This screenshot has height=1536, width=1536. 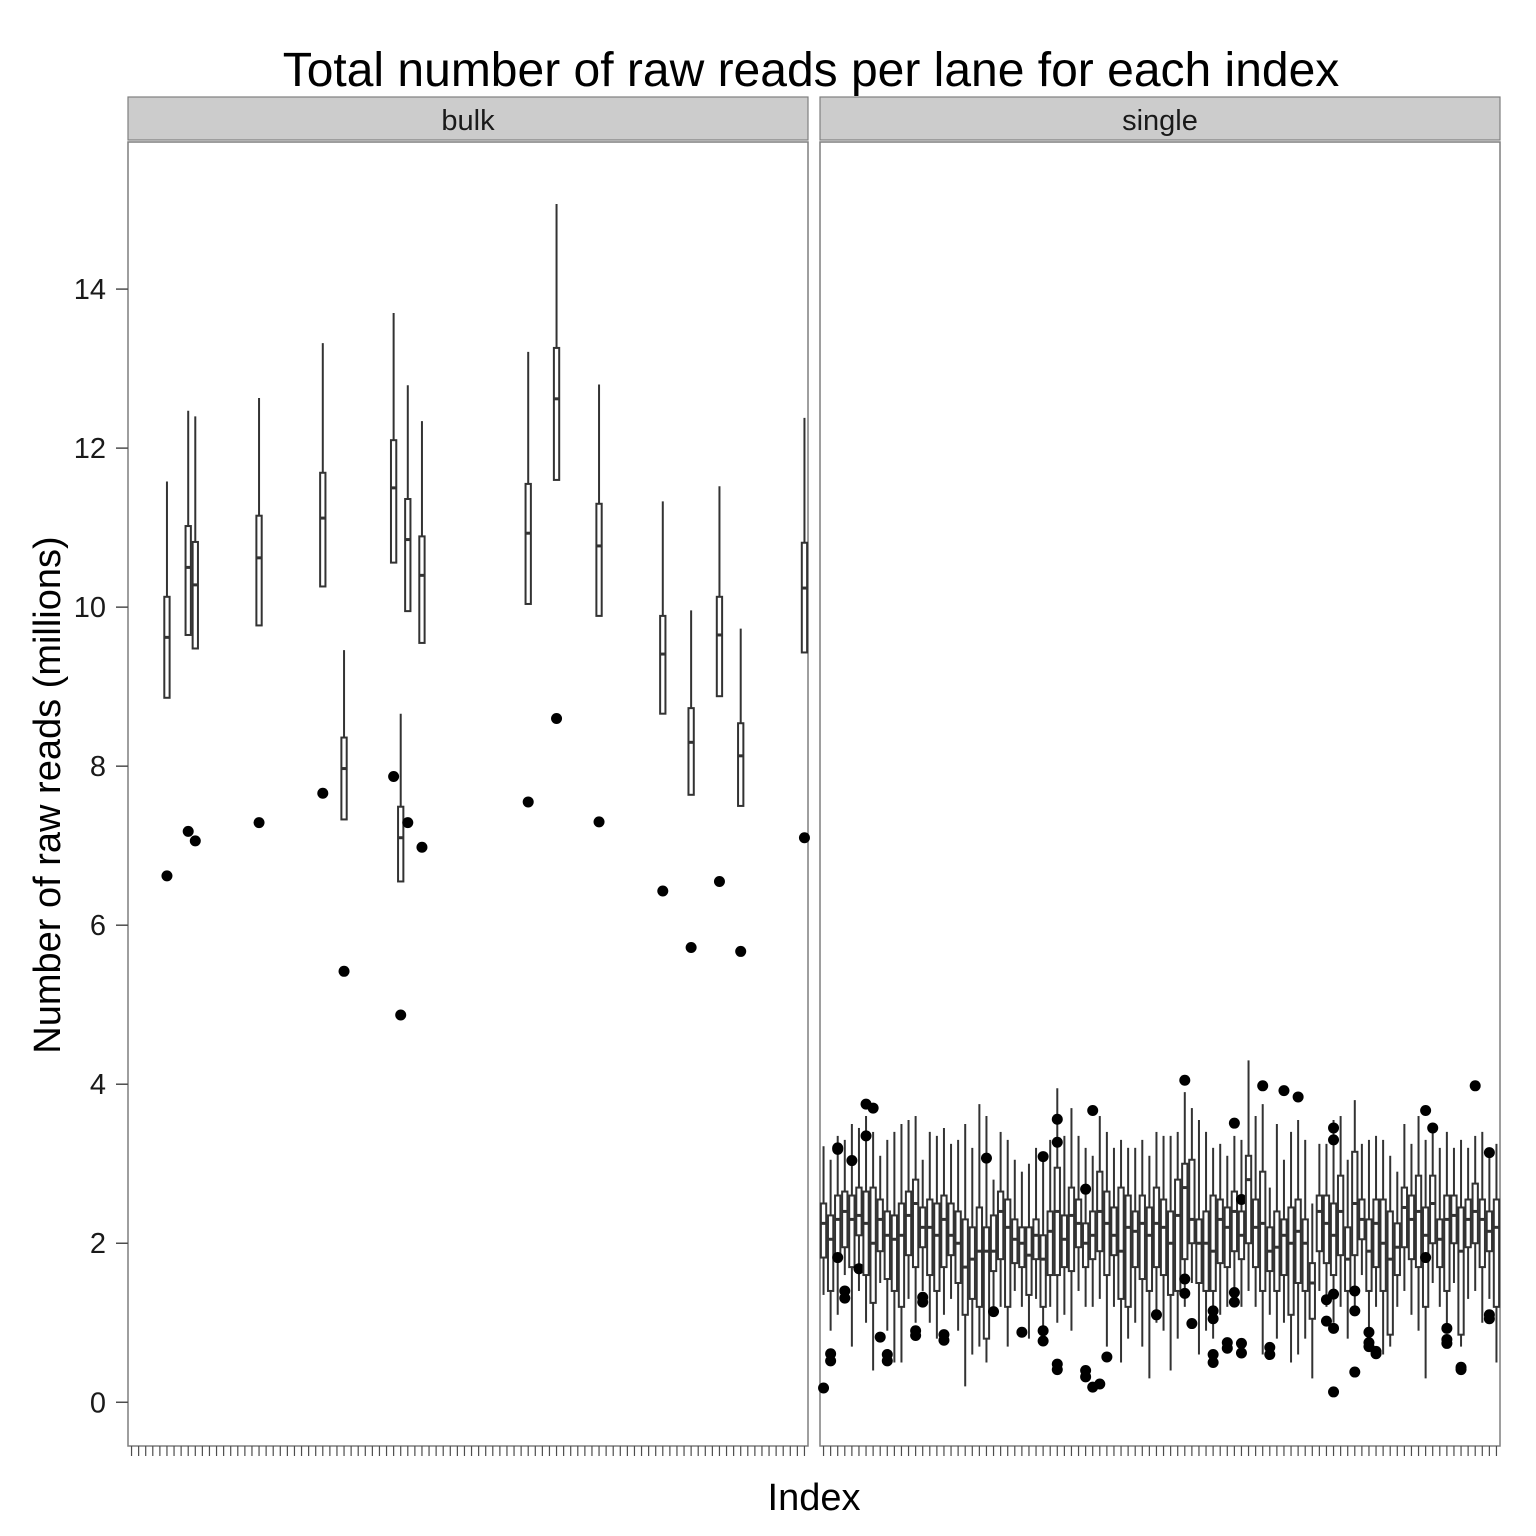 What do you see at coordinates (101, 846) in the screenshot?
I see `y-axis: 0 2 4 6 8 10 12 14` at bounding box center [101, 846].